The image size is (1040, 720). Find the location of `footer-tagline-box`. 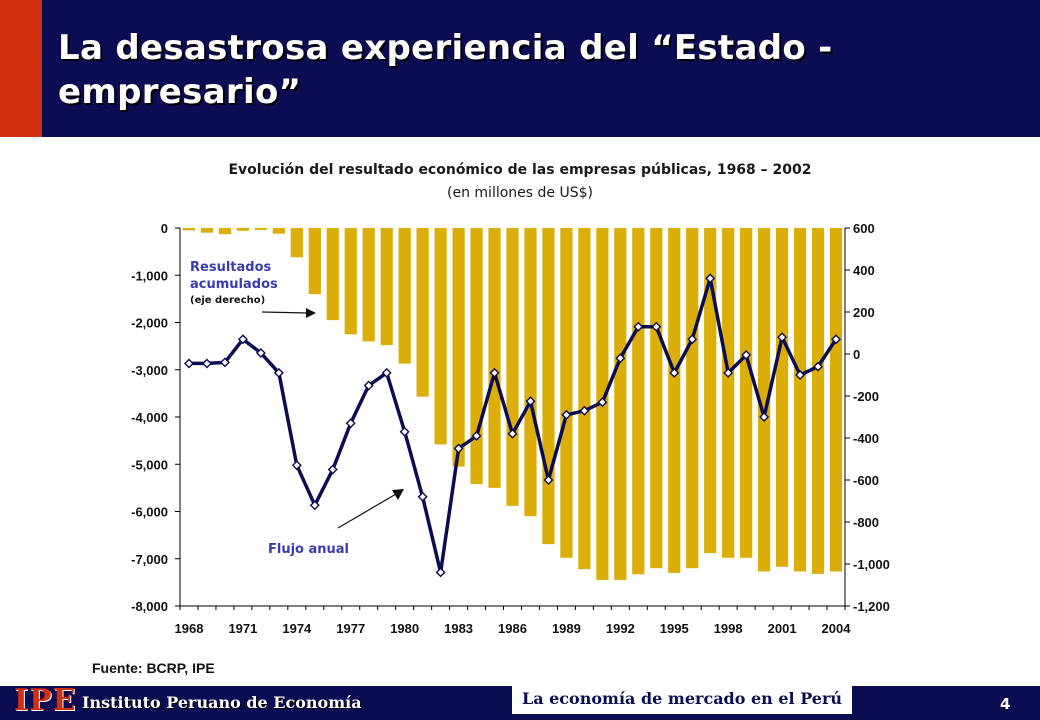

footer-tagline-box is located at coordinates (682, 699).